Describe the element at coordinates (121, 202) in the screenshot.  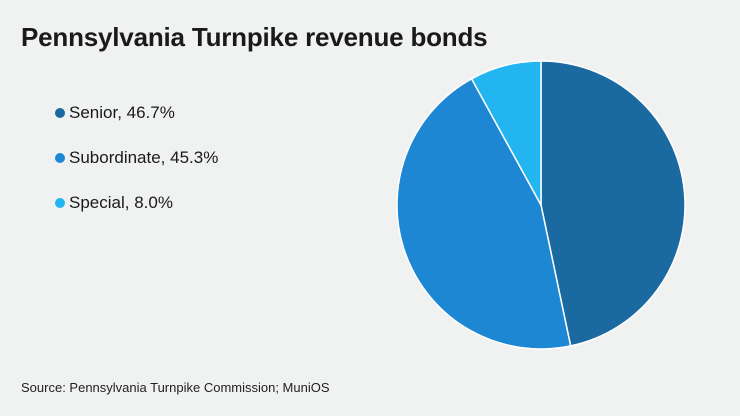
I see `legend-label-special: Special, 8.0%` at that location.